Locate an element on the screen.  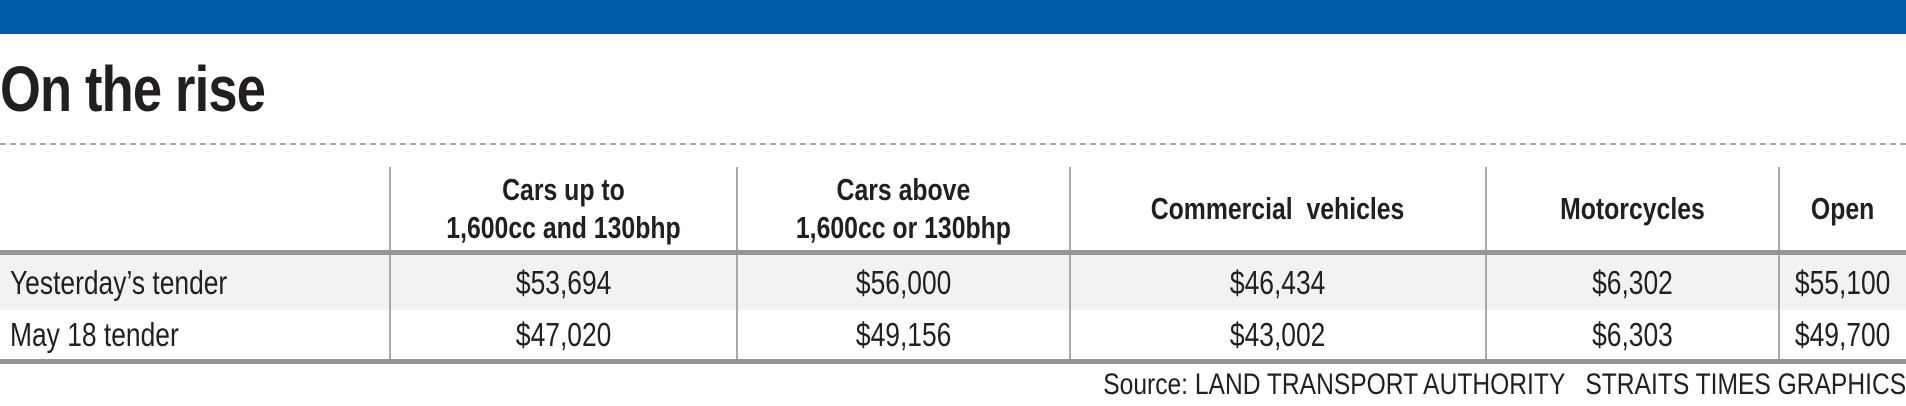
header-cat-a: Cars up to 1,600cc and 130bhp is located at coordinates (563, 211).